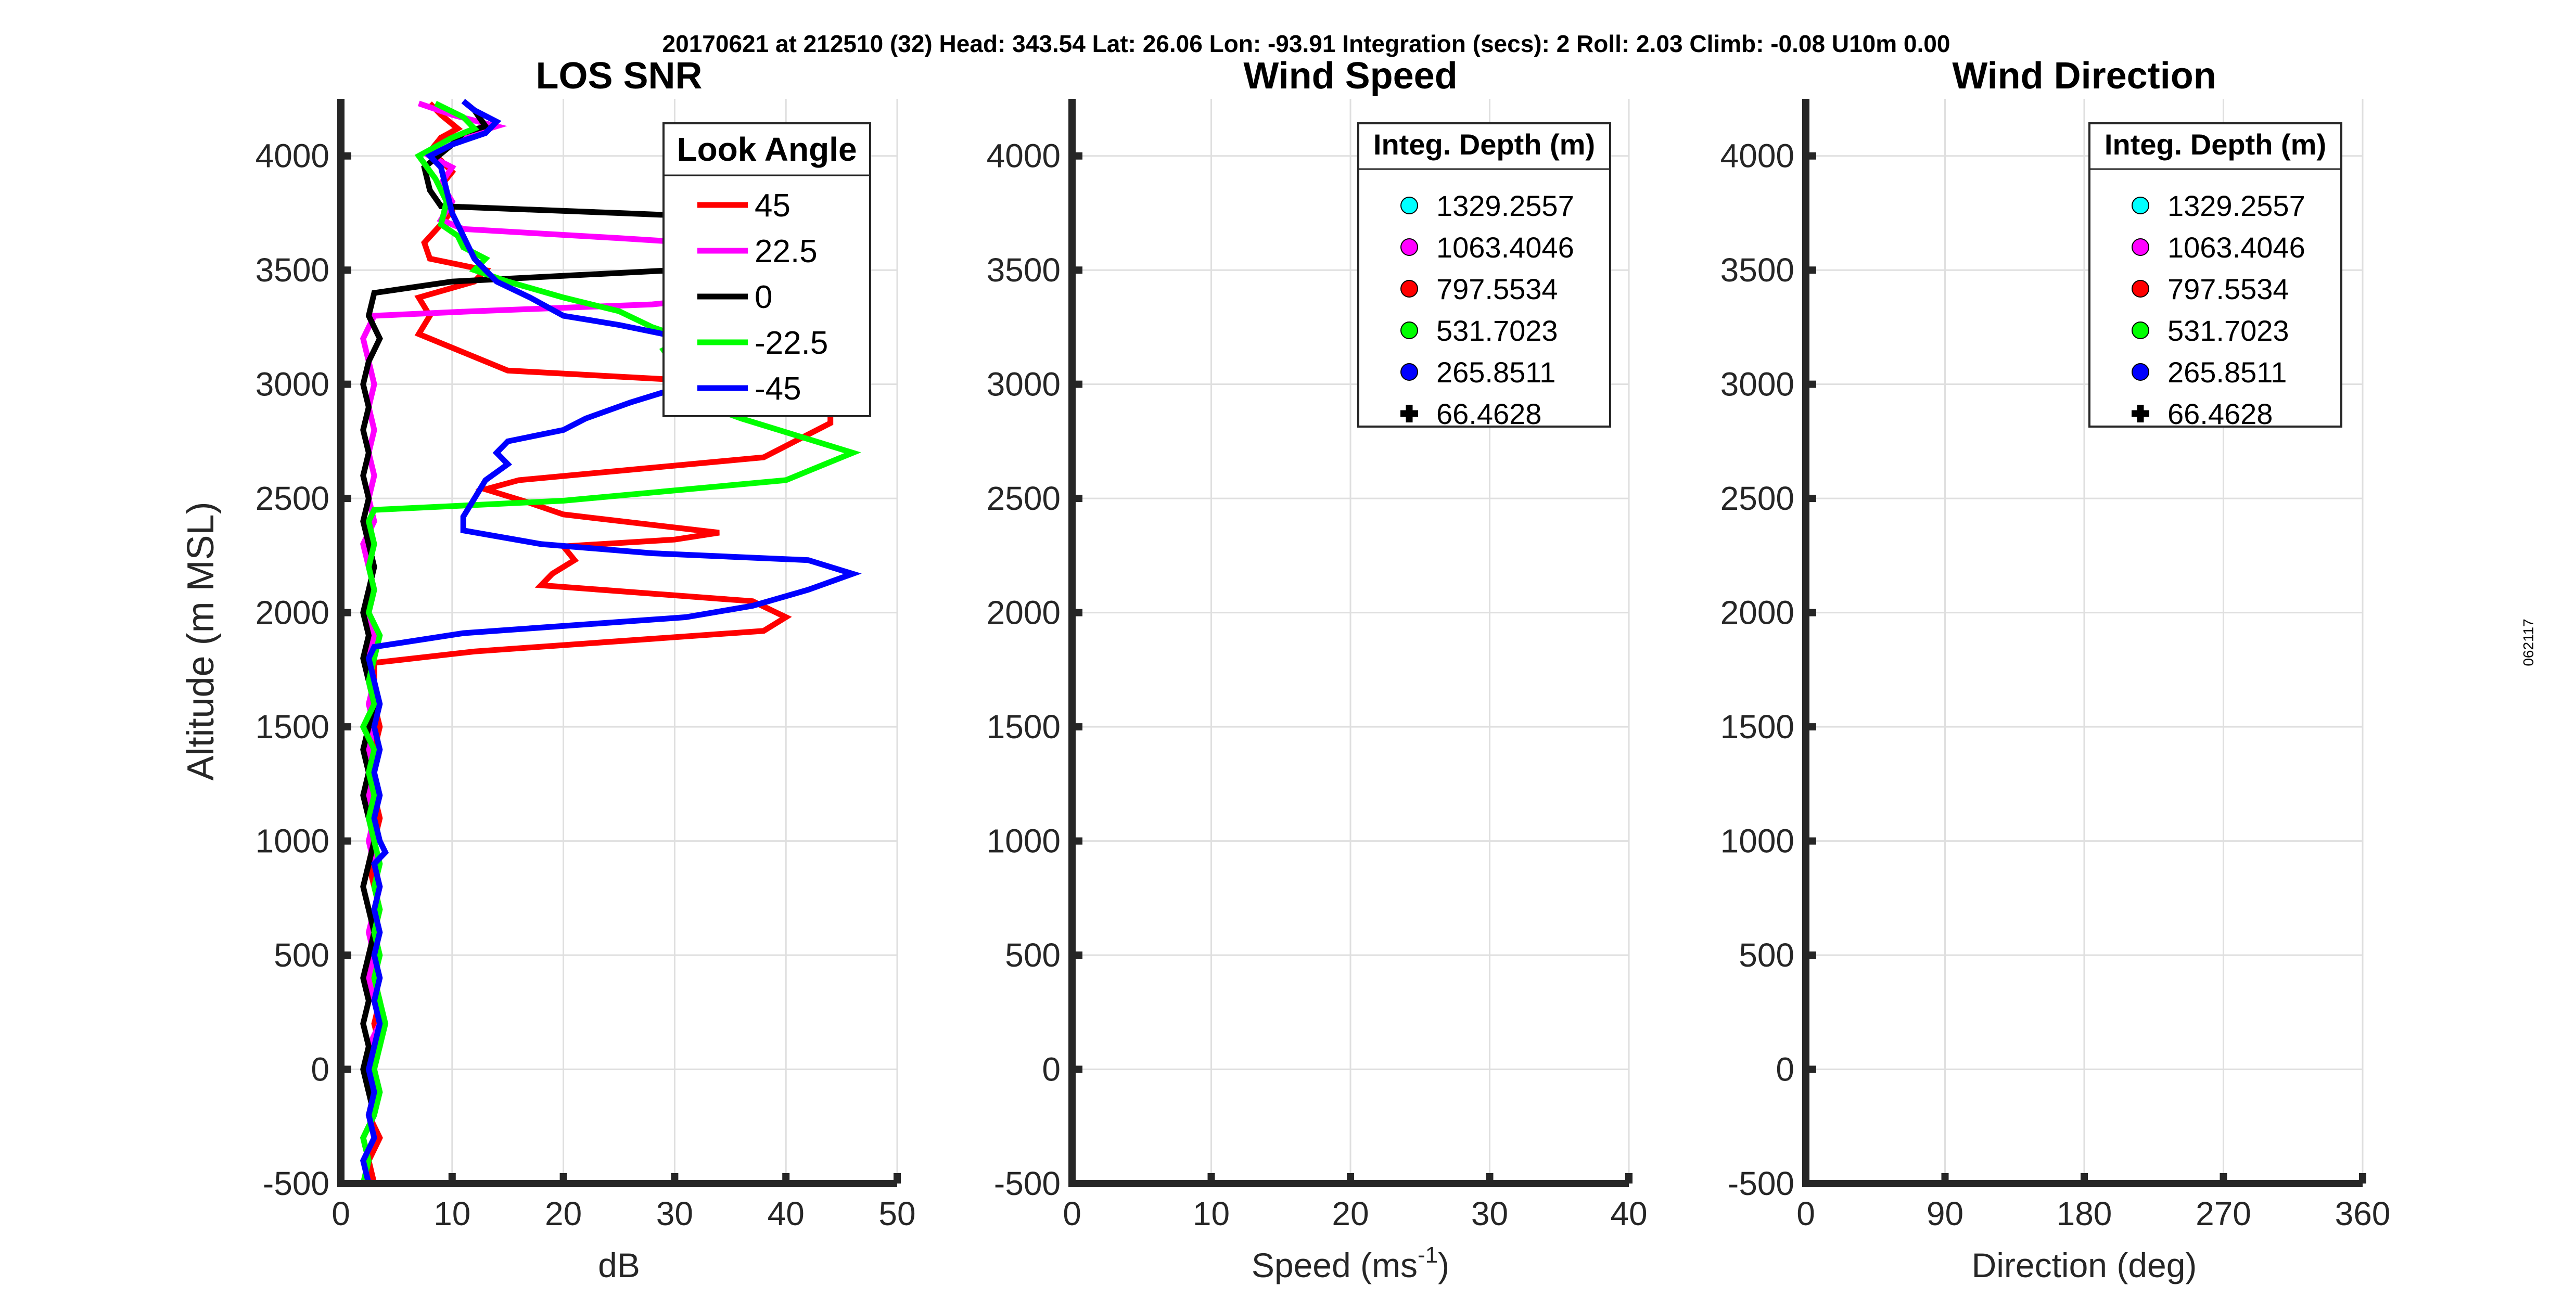 The height and width of the screenshot is (1312, 2576). I want to click on x-tick-label: 360, so click(2363, 1214).